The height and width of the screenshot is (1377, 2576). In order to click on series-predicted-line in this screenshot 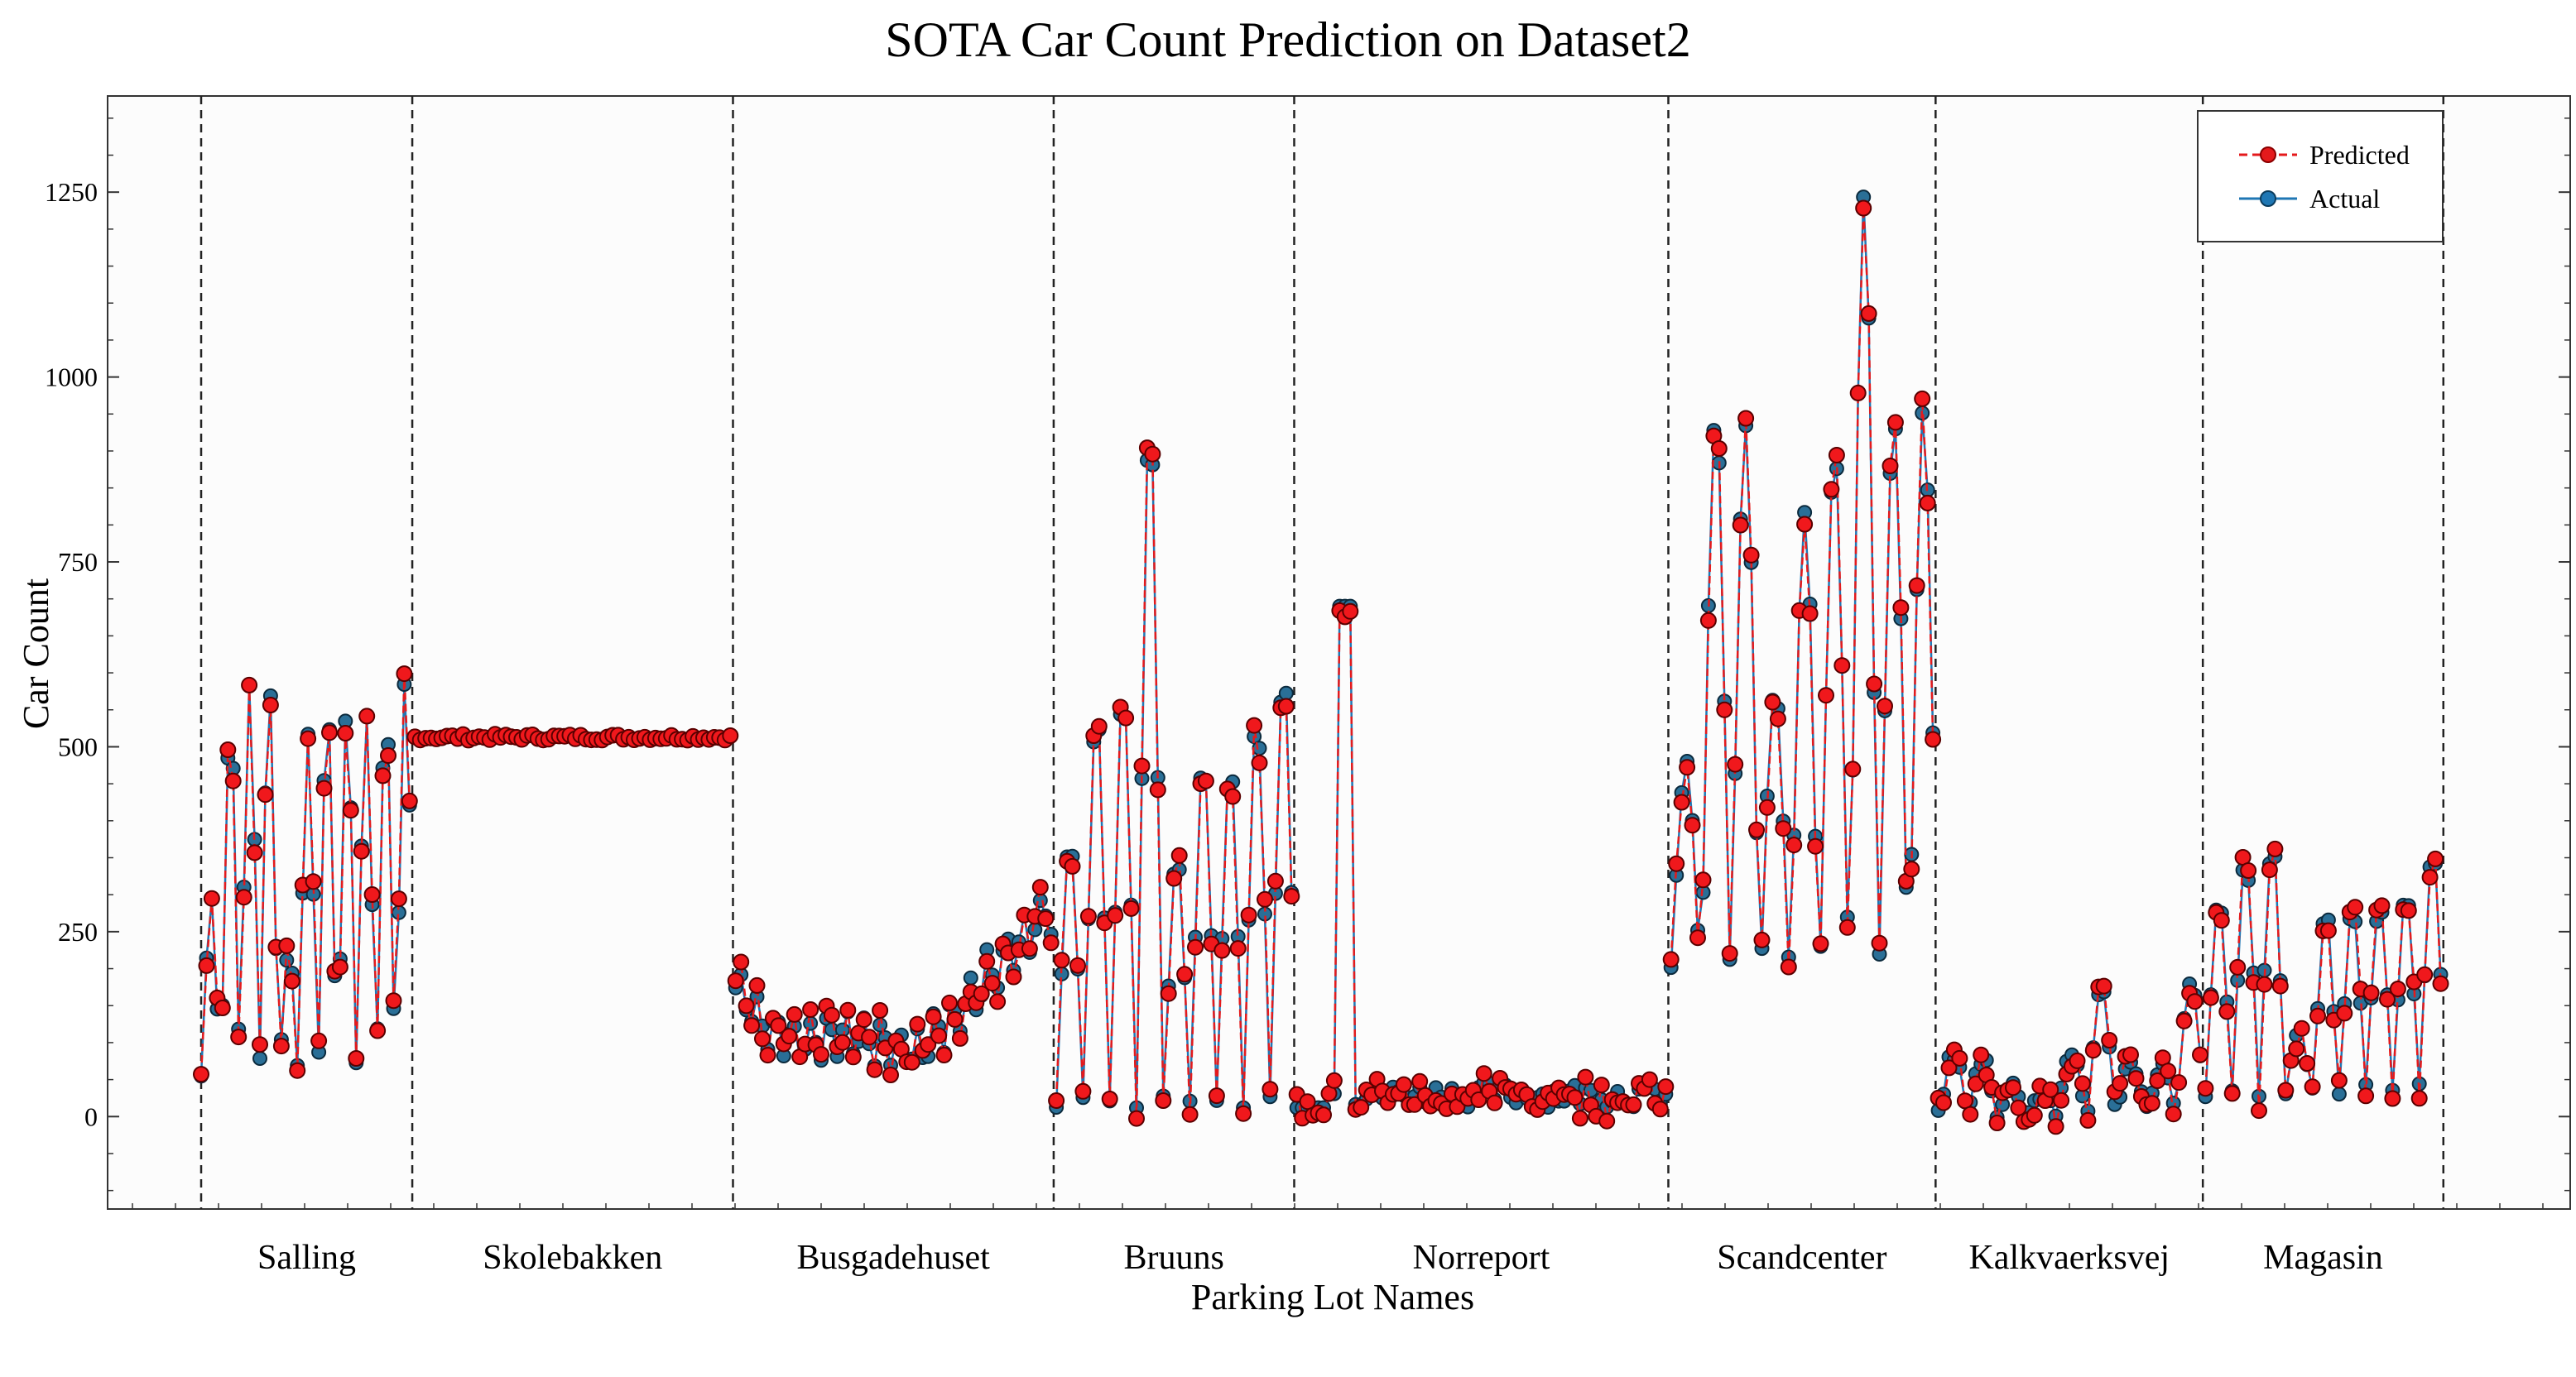, I will do `click(1174, 781)`.